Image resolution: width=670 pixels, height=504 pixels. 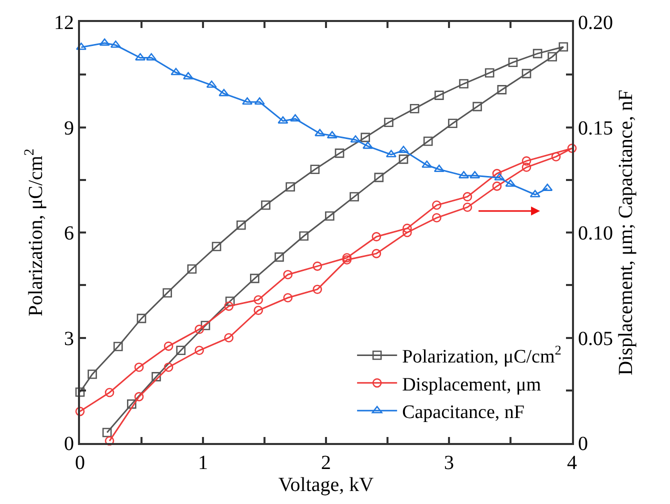 What do you see at coordinates (69, 128) in the screenshot?
I see `y-tick-label: 9` at bounding box center [69, 128].